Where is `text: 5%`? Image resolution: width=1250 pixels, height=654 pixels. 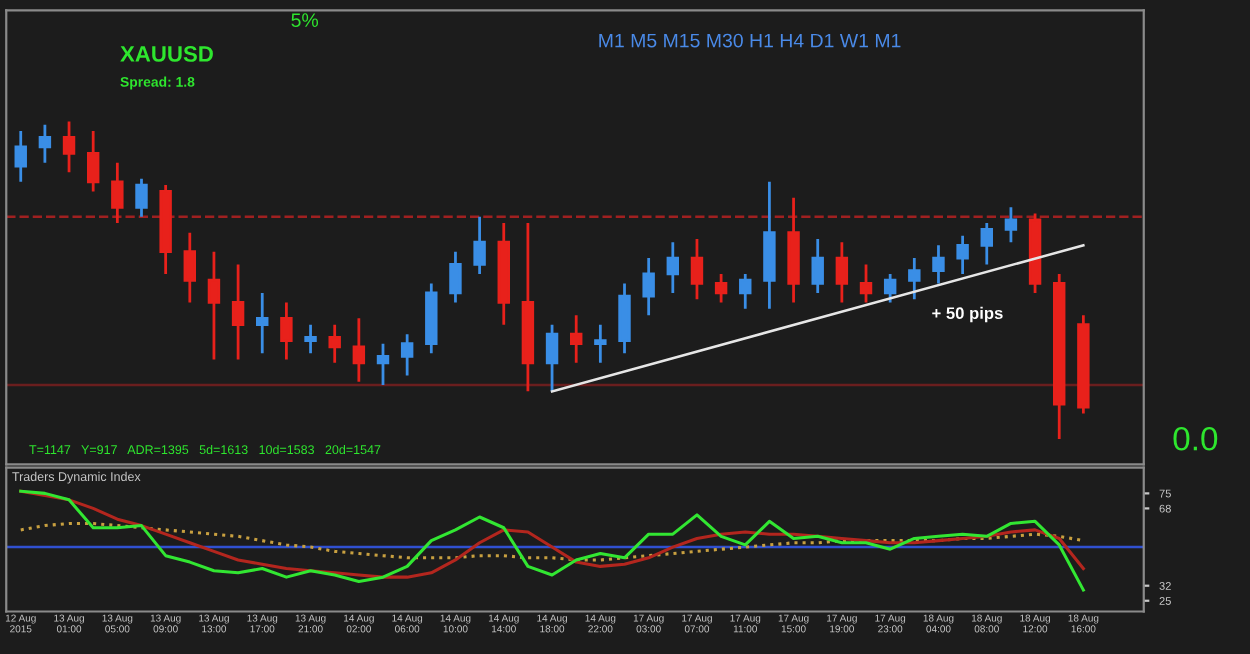 text: 5% is located at coordinates (305, 20).